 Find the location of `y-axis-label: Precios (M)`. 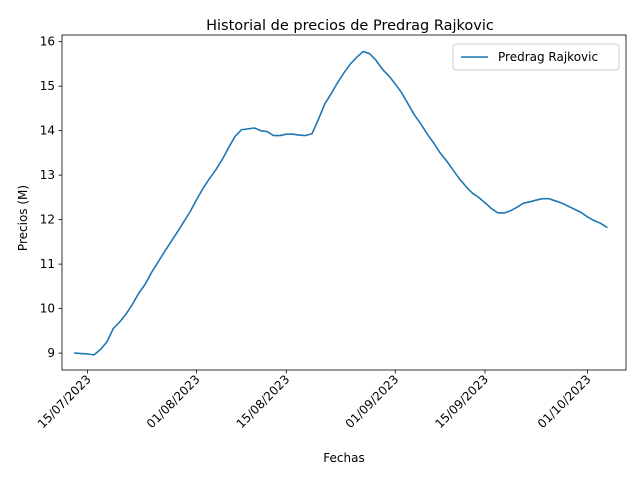

y-axis-label: Precios (M) is located at coordinates (23, 218).